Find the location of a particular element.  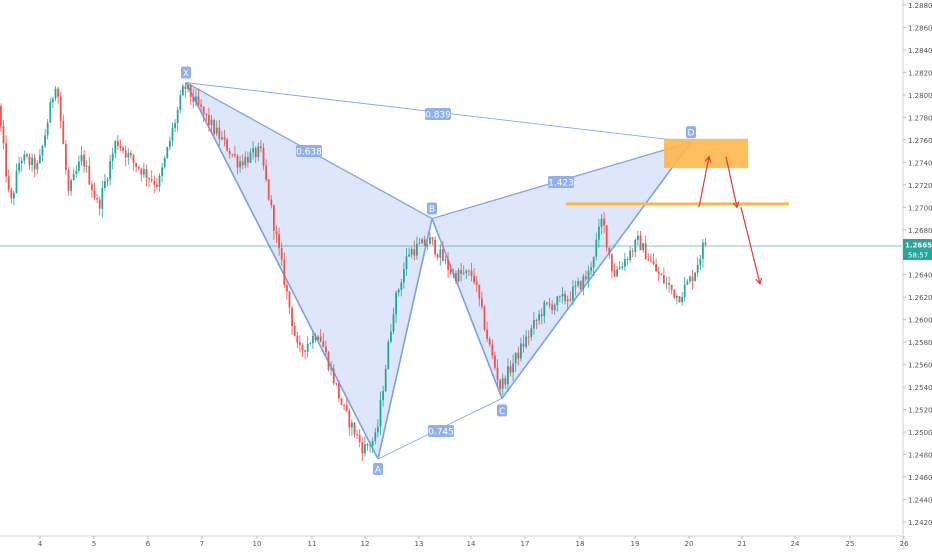

x-tick-label-1: 5 is located at coordinates (94, 544).